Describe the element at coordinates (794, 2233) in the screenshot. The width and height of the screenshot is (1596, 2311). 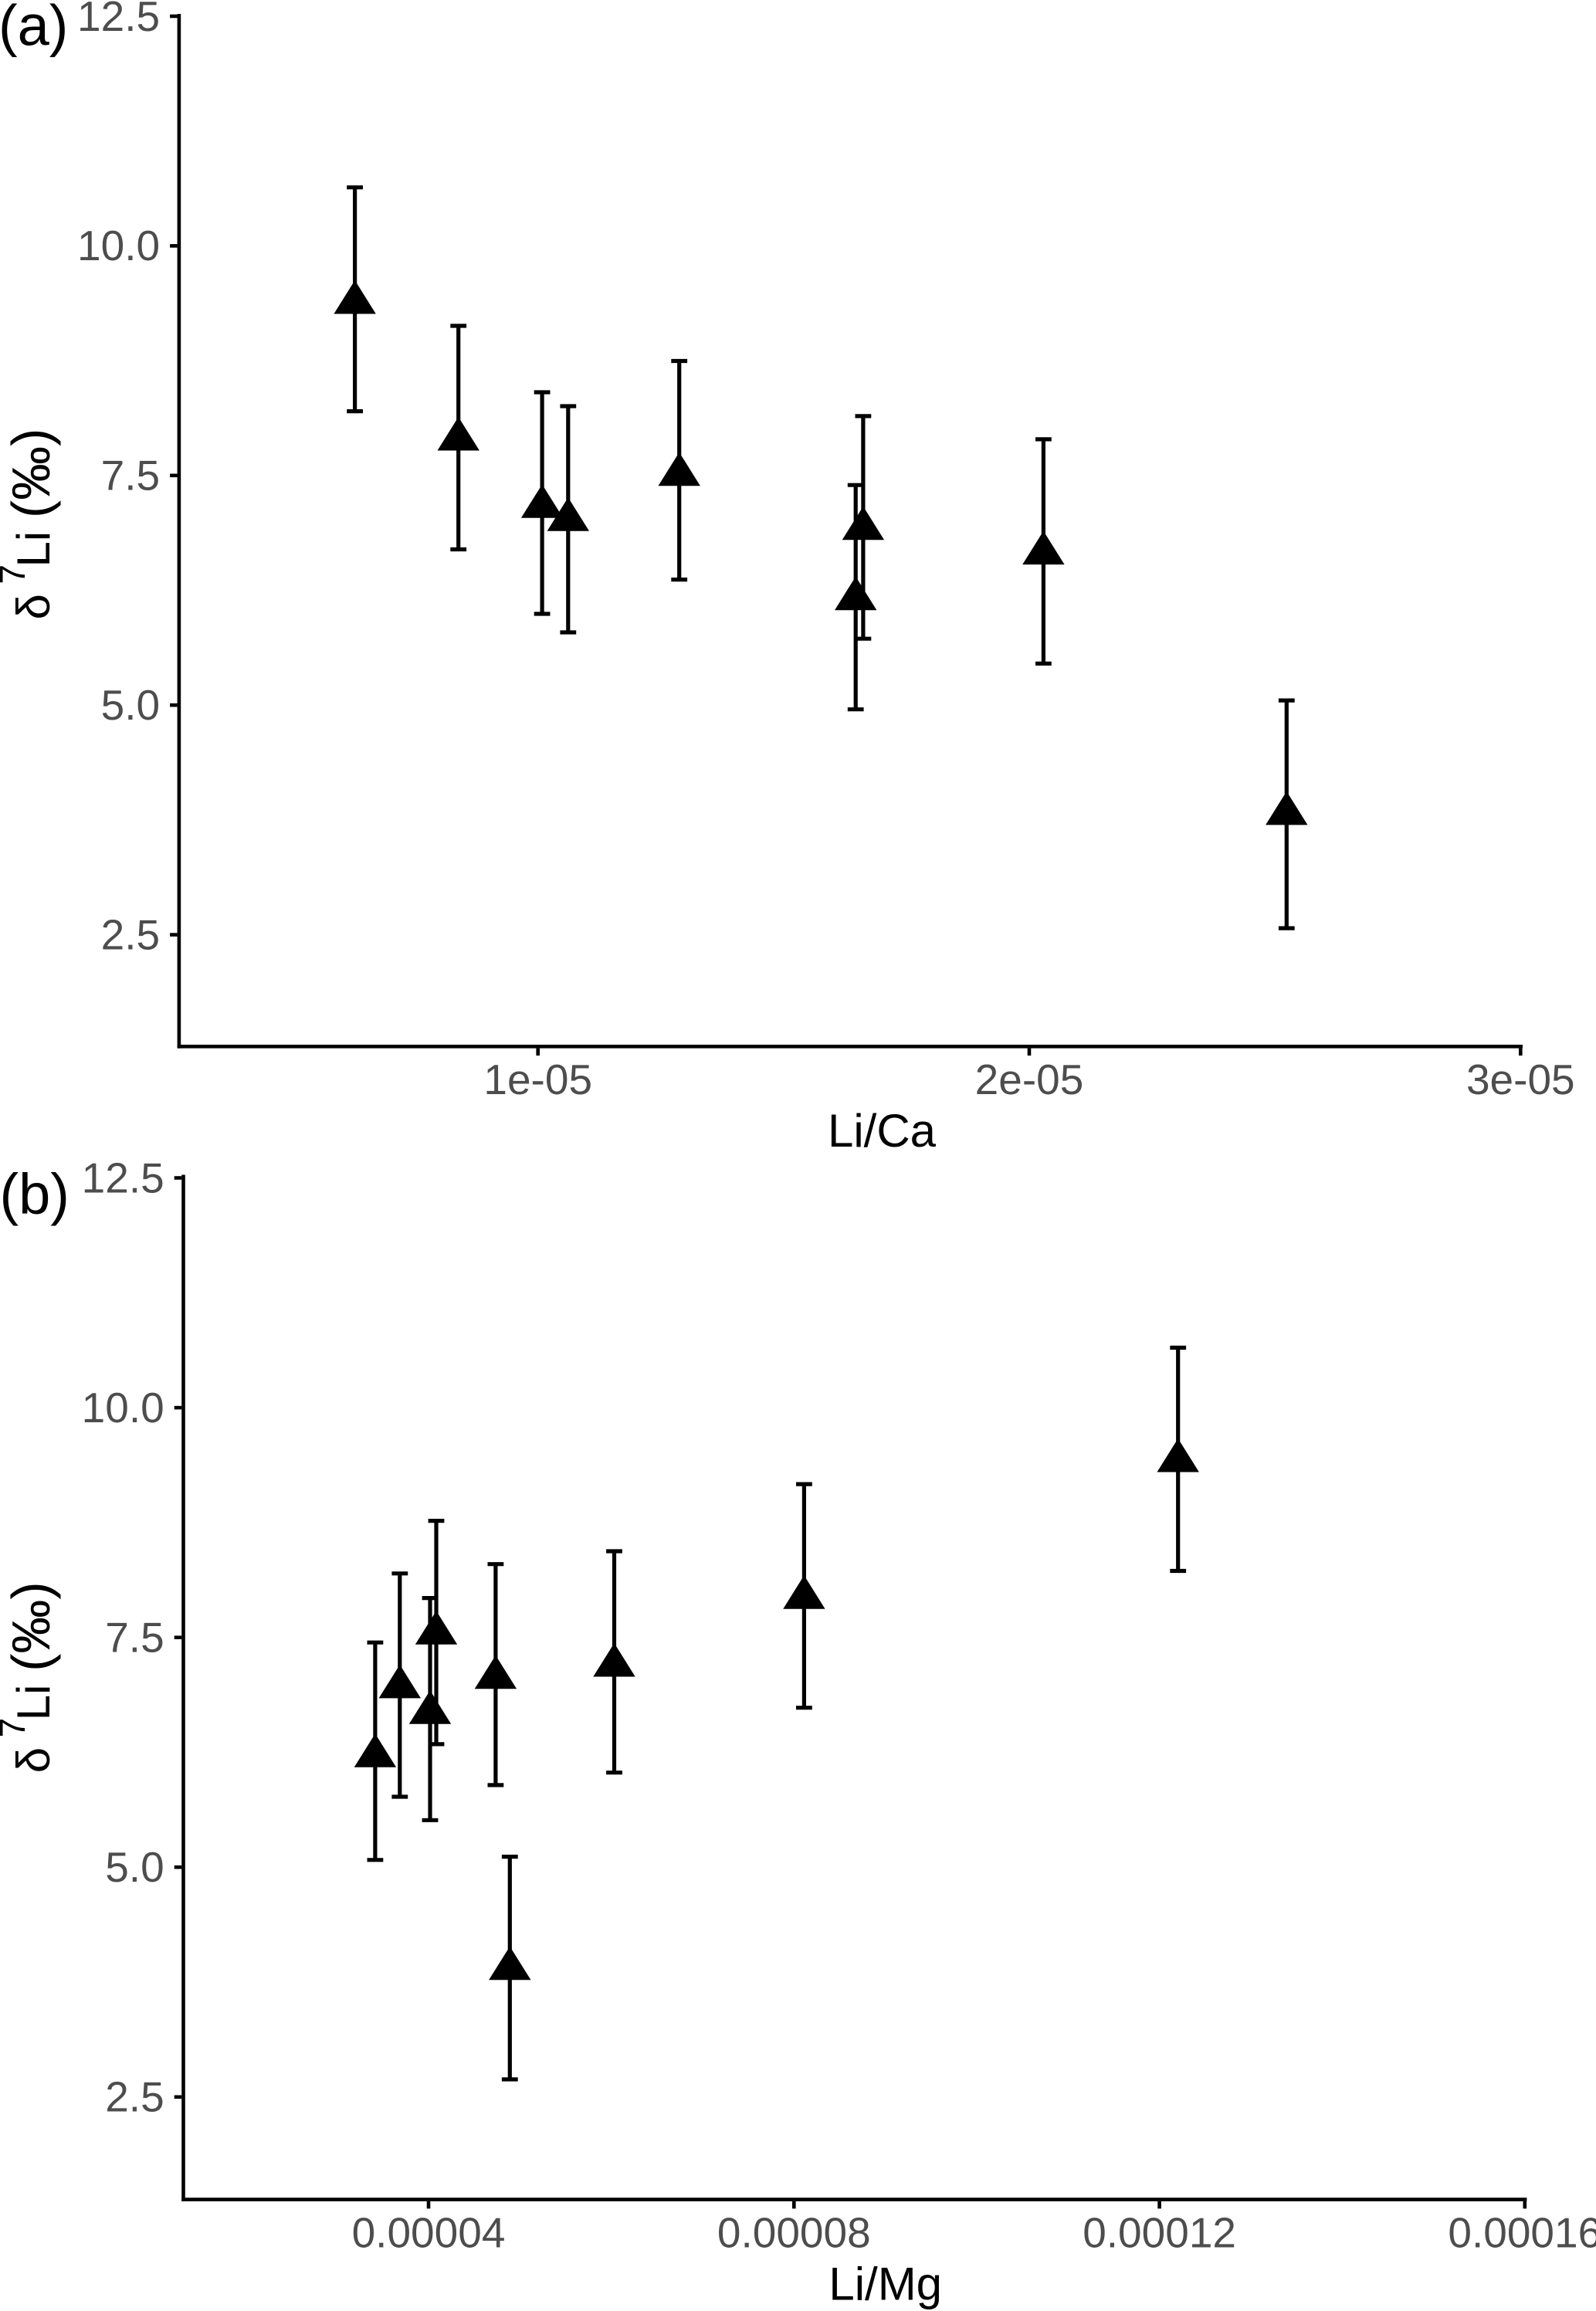
I see `svg-text: 0.00008` at that location.